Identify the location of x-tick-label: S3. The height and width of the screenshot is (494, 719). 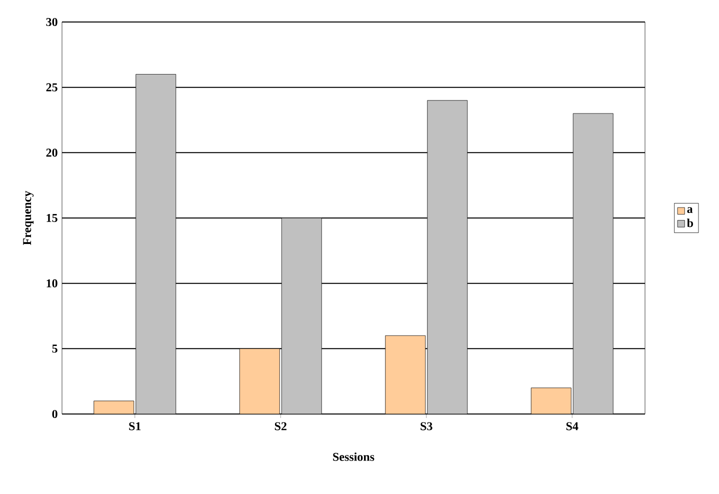
(426, 426).